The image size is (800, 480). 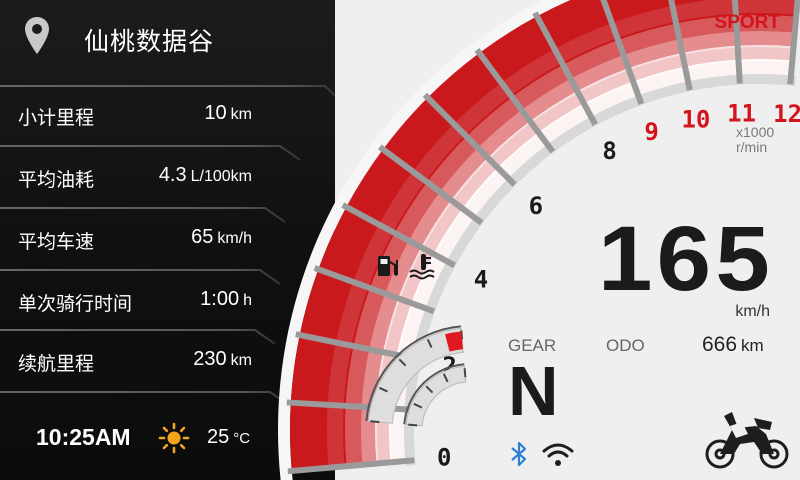 I want to click on ride-mode-badge: SPORT, so click(x=747, y=23).